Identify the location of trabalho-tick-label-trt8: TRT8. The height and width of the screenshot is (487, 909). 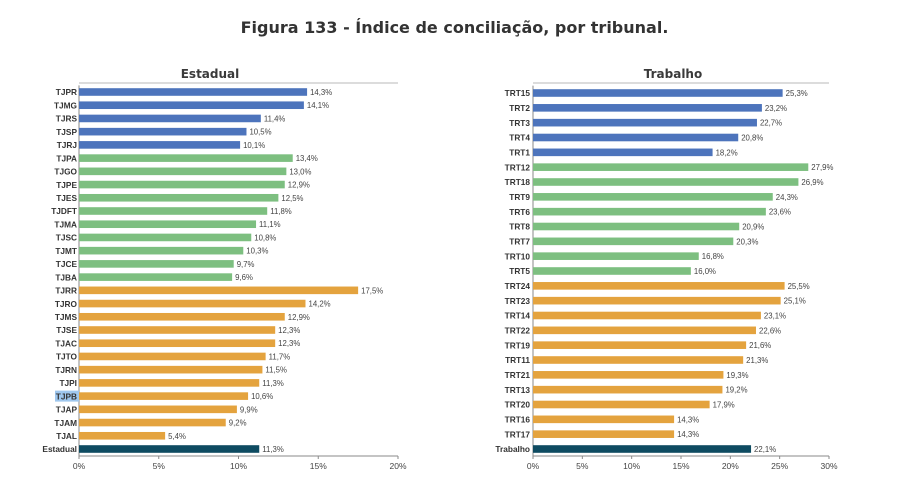
(519, 227).